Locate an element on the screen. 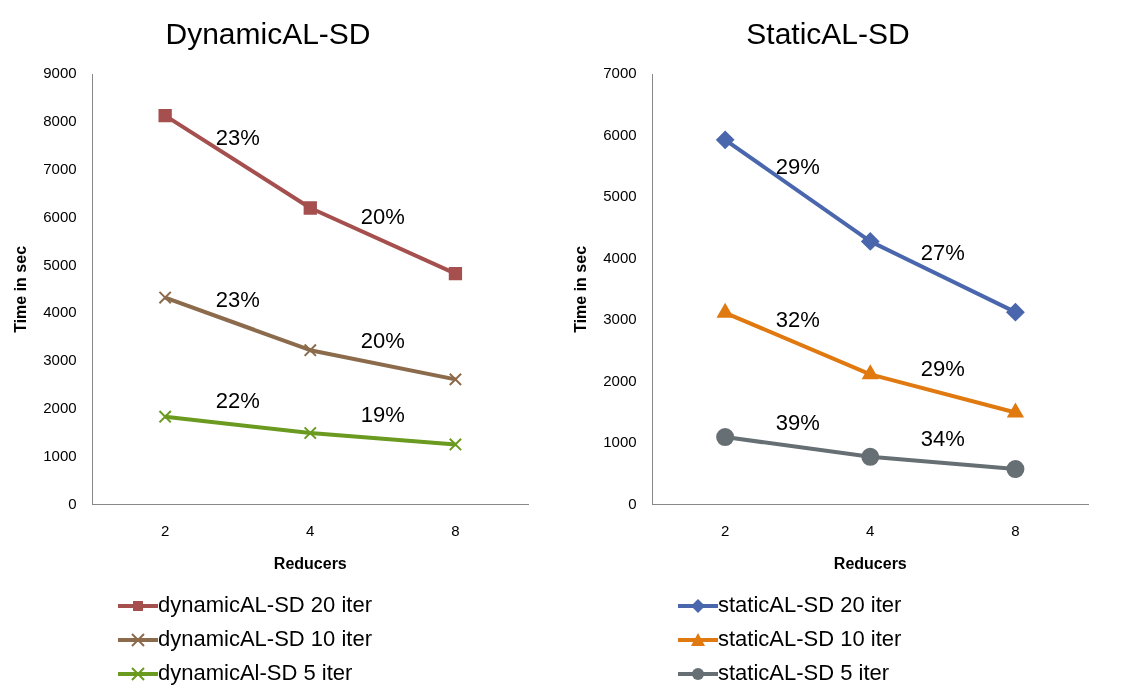 The width and height of the screenshot is (1130, 700). annotation: 27% is located at coordinates (942, 252).